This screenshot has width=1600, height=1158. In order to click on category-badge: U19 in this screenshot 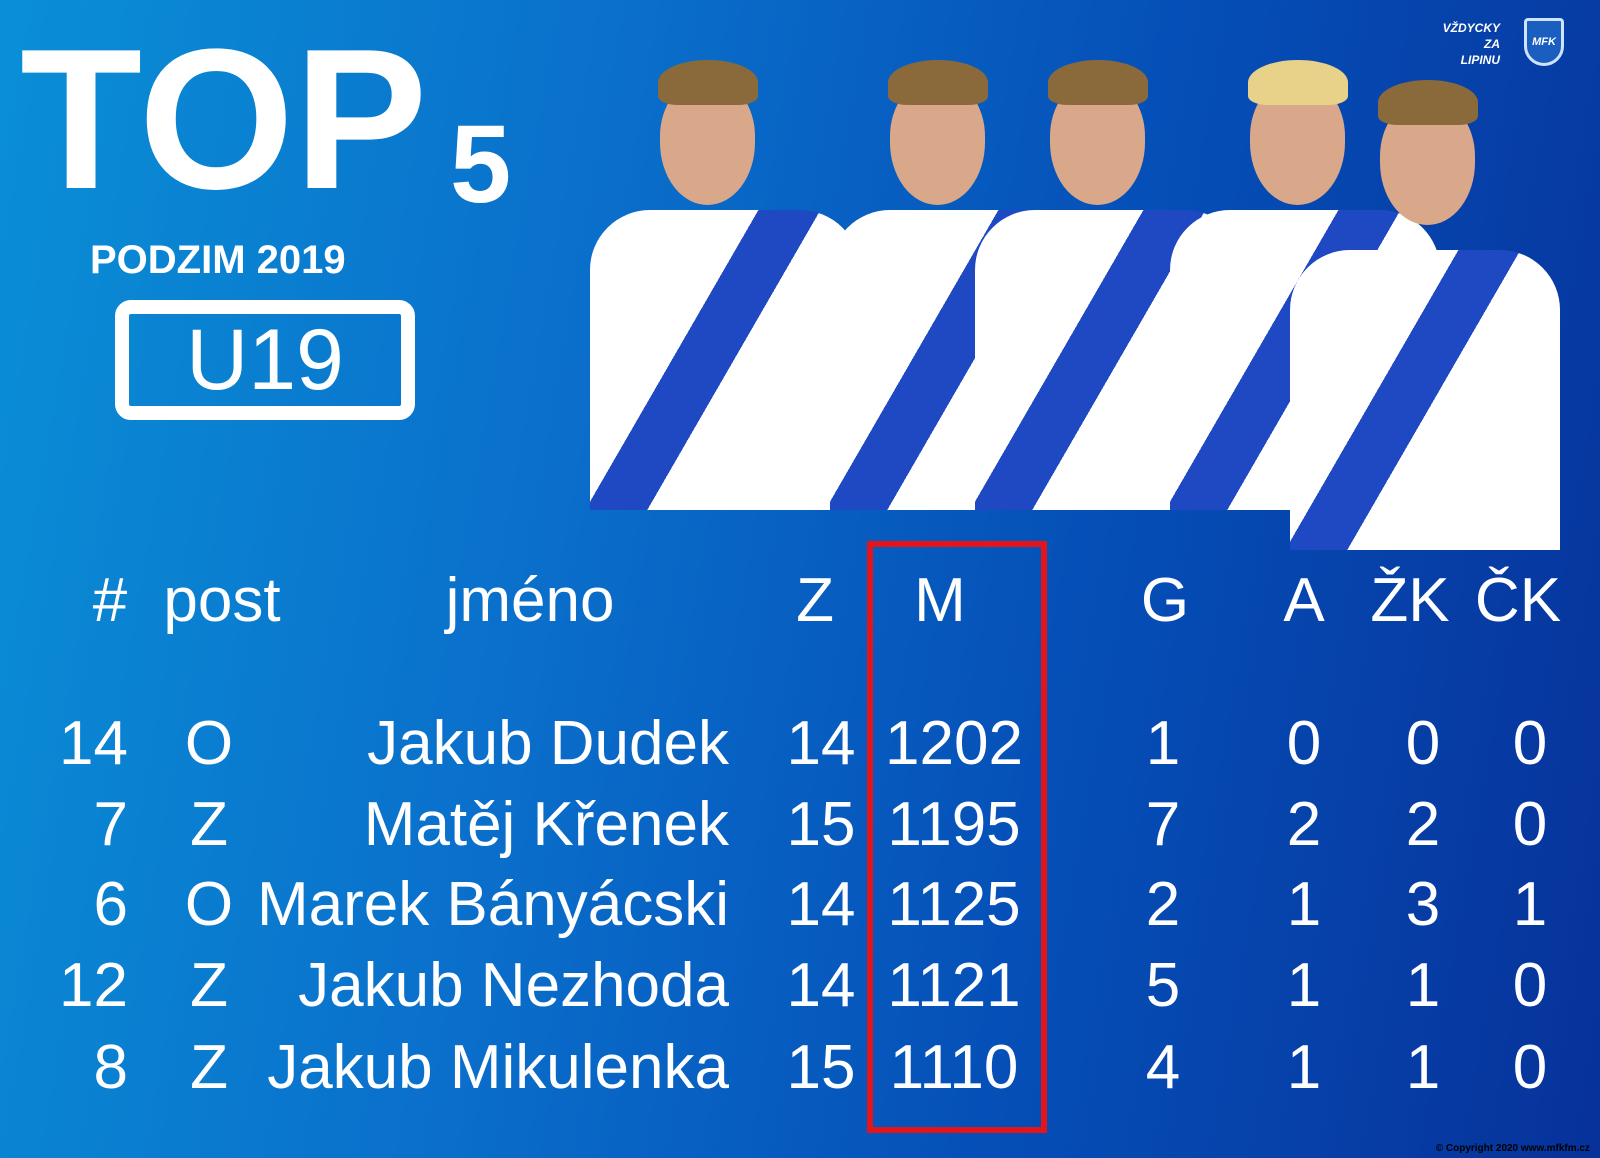, I will do `click(265, 360)`.